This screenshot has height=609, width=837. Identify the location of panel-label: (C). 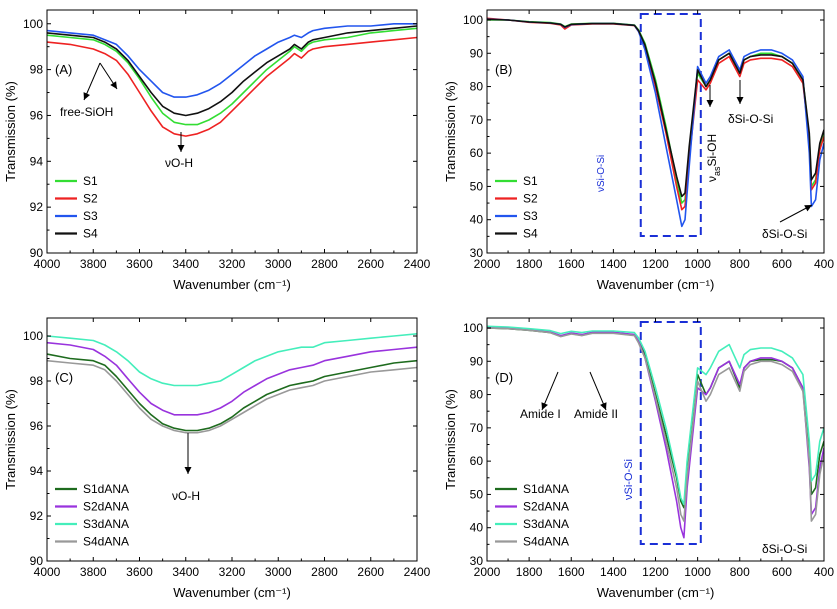
(64, 377).